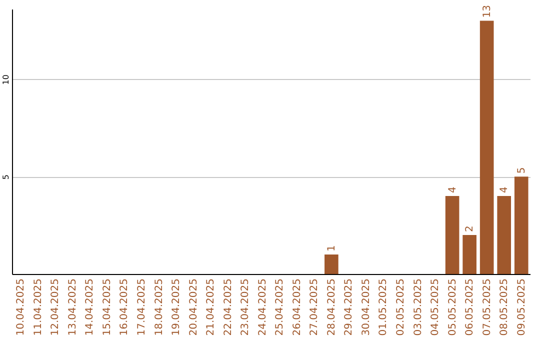  I want to click on x-tick-label: 13.04.2025, so click(72, 307).